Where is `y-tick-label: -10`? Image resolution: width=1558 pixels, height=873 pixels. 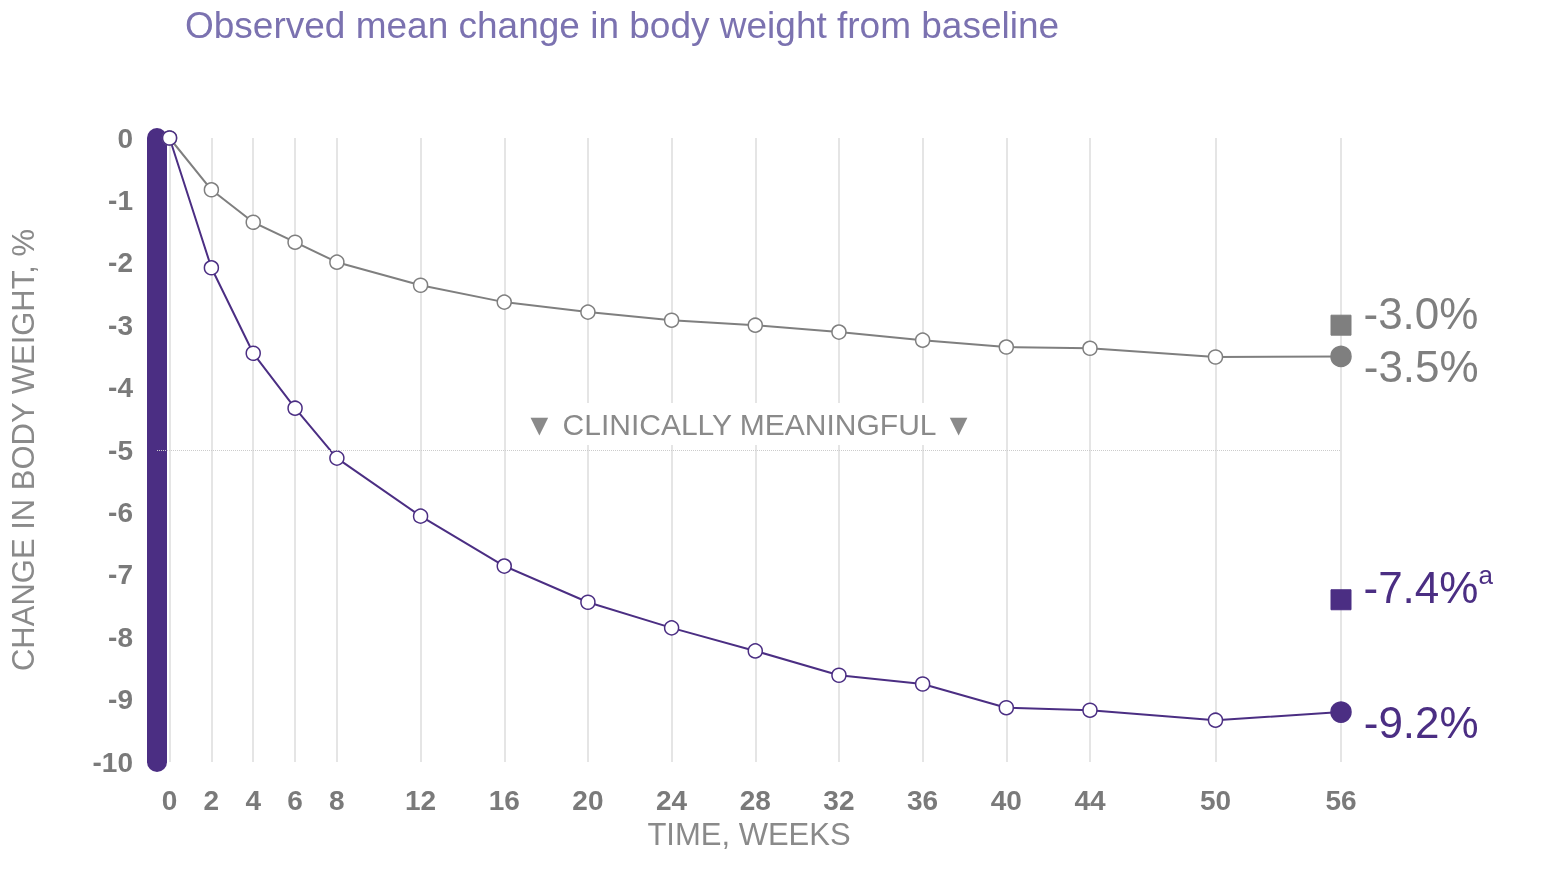 y-tick-label: -10 is located at coordinates (112, 762).